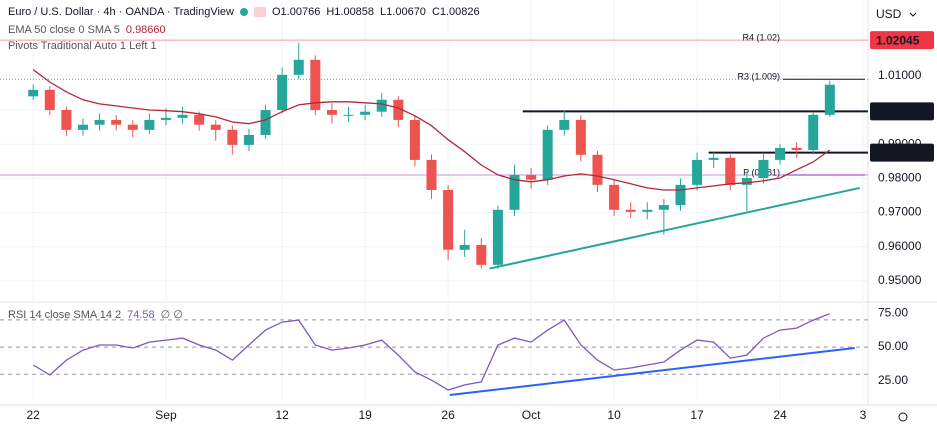 The width and height of the screenshot is (937, 445). Describe the element at coordinates (900, 246) in the screenshot. I see `y-tick-label: 0.96000` at that location.